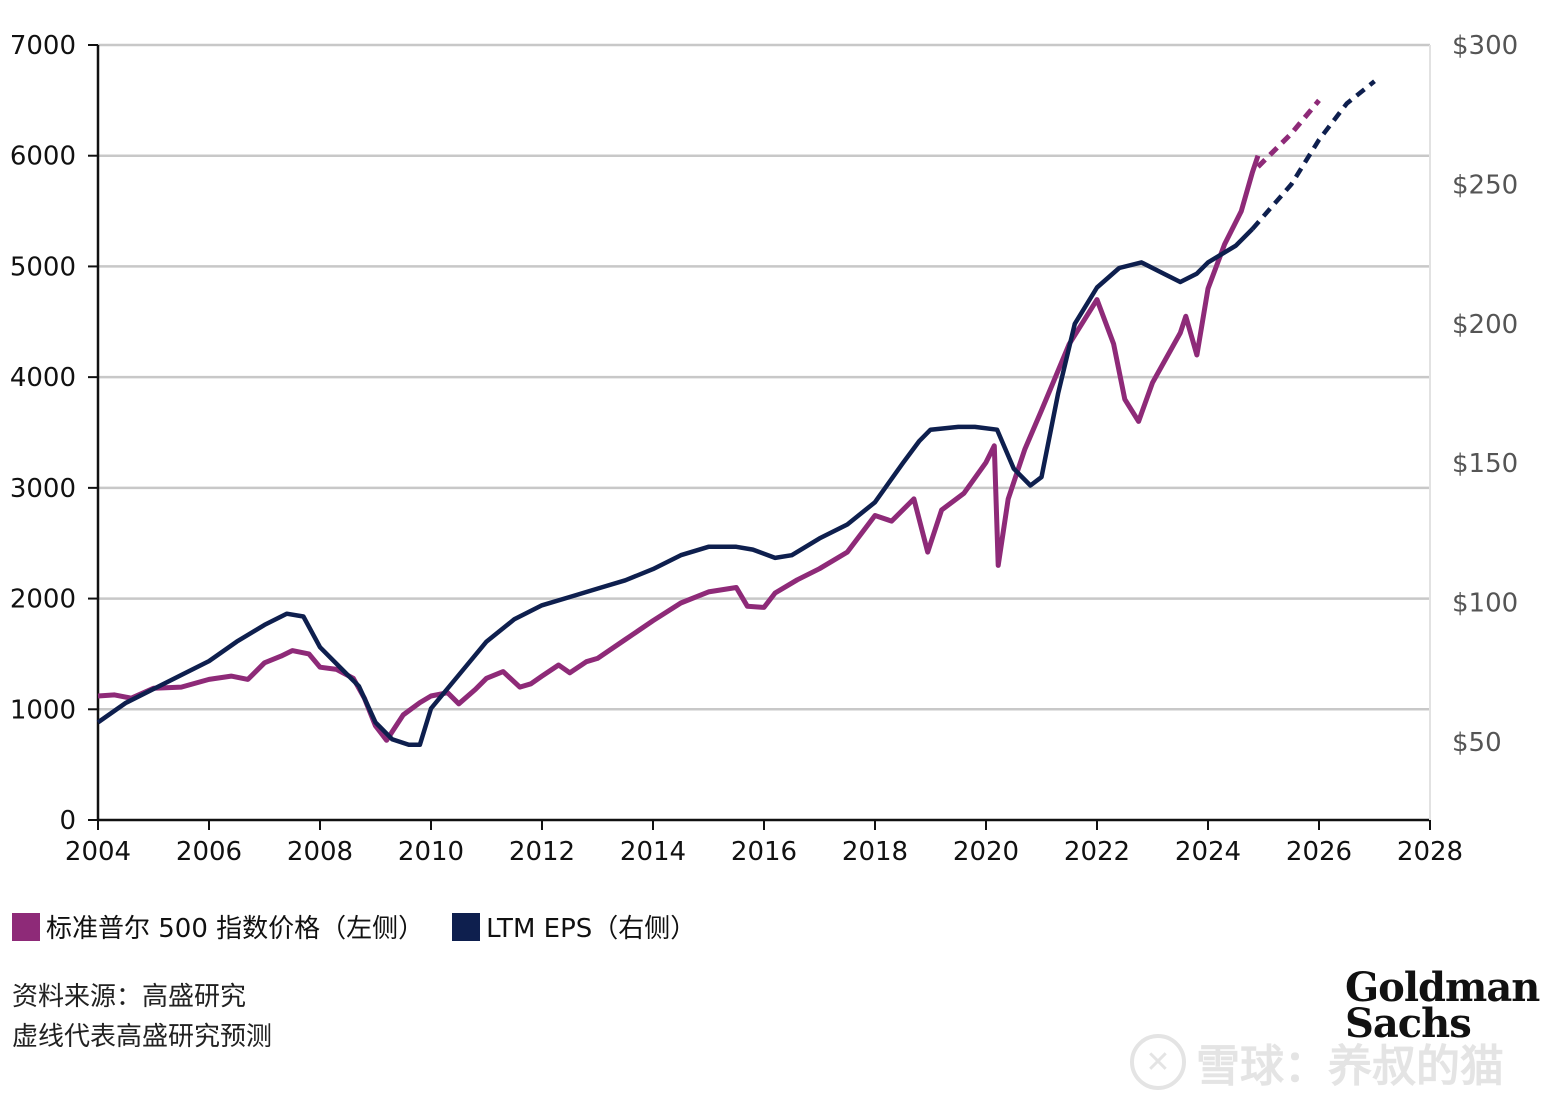  What do you see at coordinates (542, 852) in the screenshot?
I see `x-tick-label: 2012` at bounding box center [542, 852].